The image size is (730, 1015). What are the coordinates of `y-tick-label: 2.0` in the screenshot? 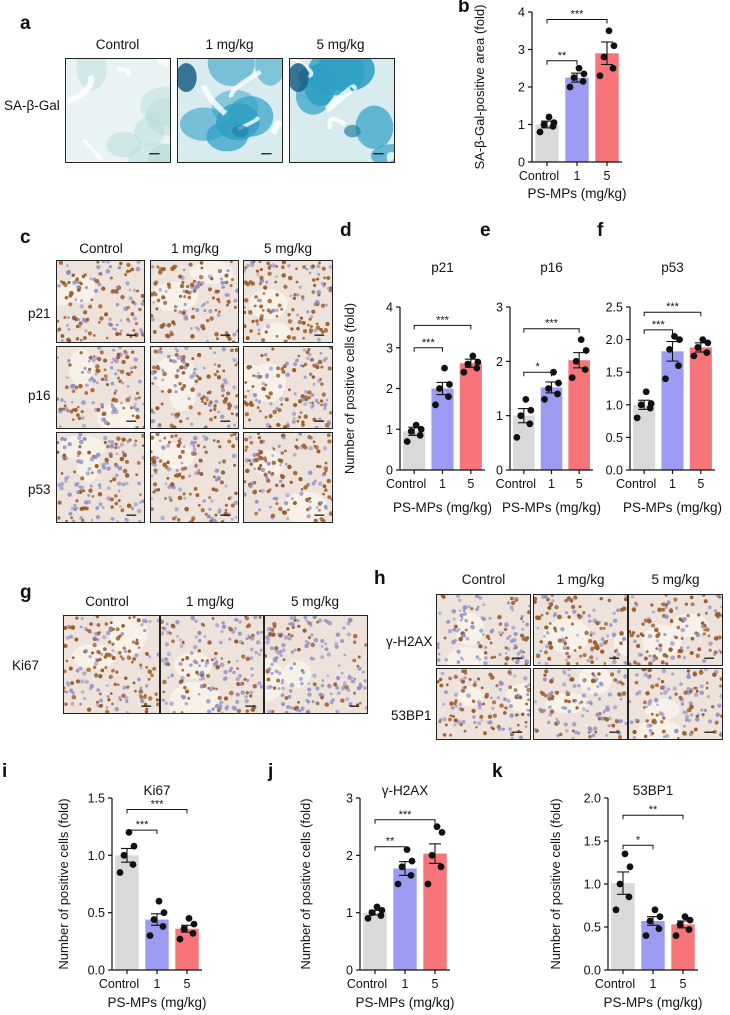 It's located at (592, 799).